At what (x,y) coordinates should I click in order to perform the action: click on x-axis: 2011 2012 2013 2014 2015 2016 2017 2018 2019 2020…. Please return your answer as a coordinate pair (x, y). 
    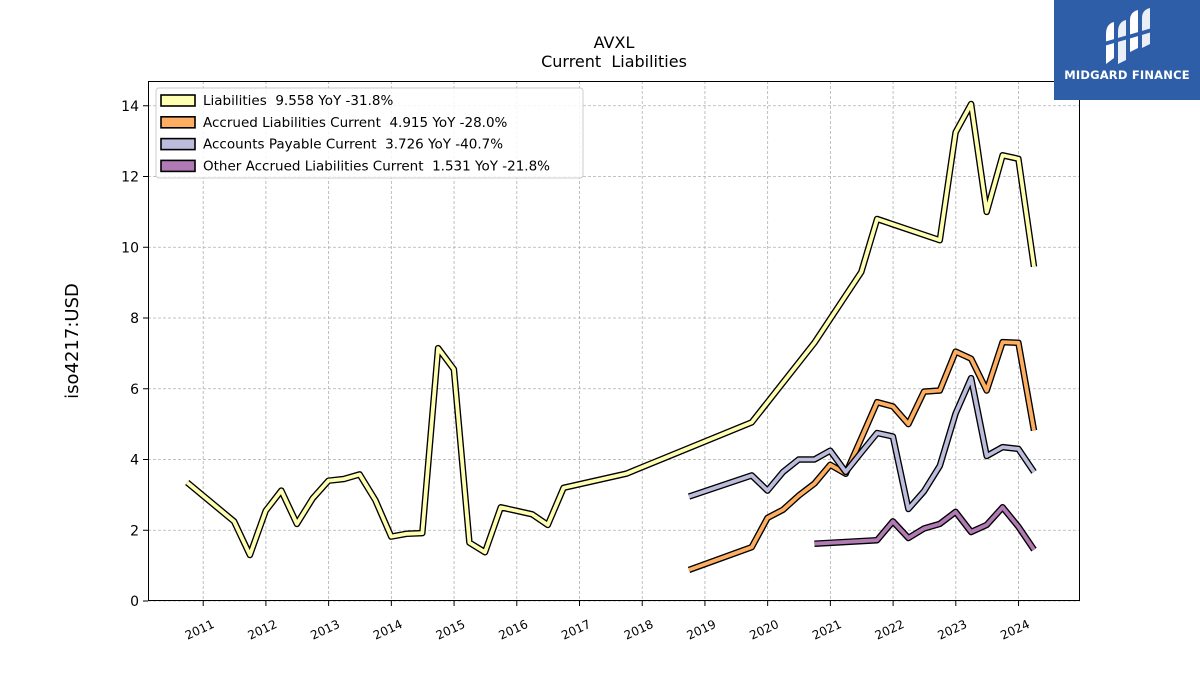
    Looking at the image, I should click on (607, 622).